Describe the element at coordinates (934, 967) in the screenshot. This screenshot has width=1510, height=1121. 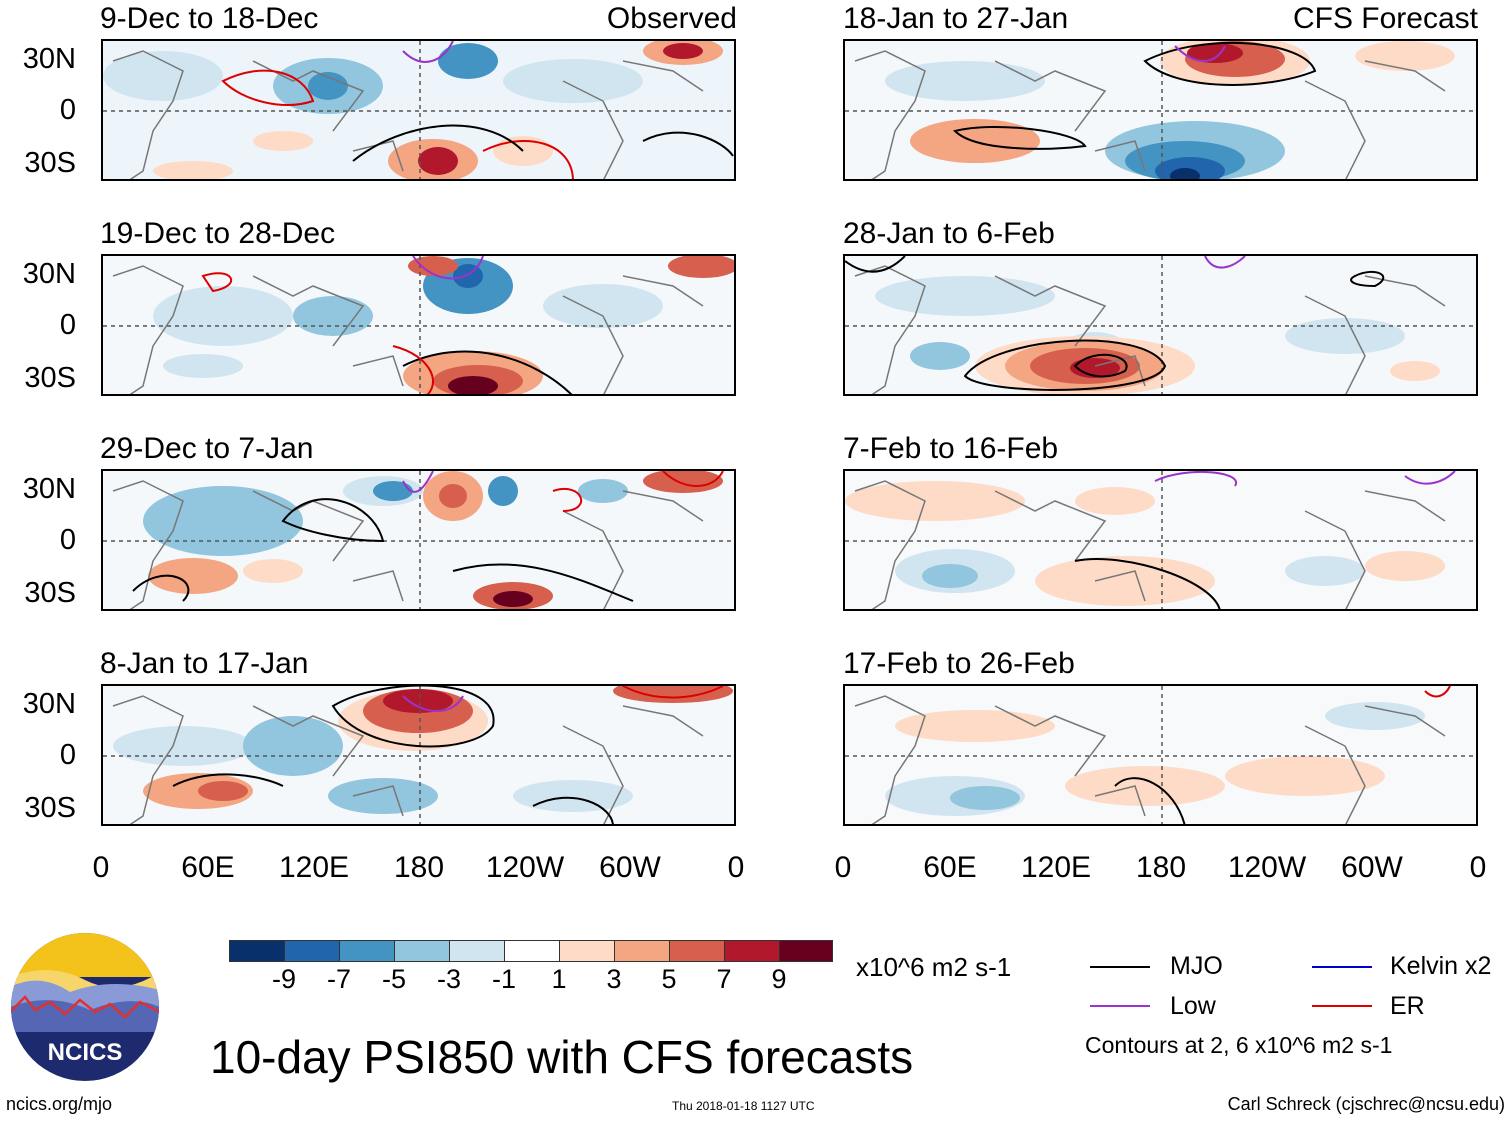
I see `colorbar-units: x10^6 m2 s-1` at that location.